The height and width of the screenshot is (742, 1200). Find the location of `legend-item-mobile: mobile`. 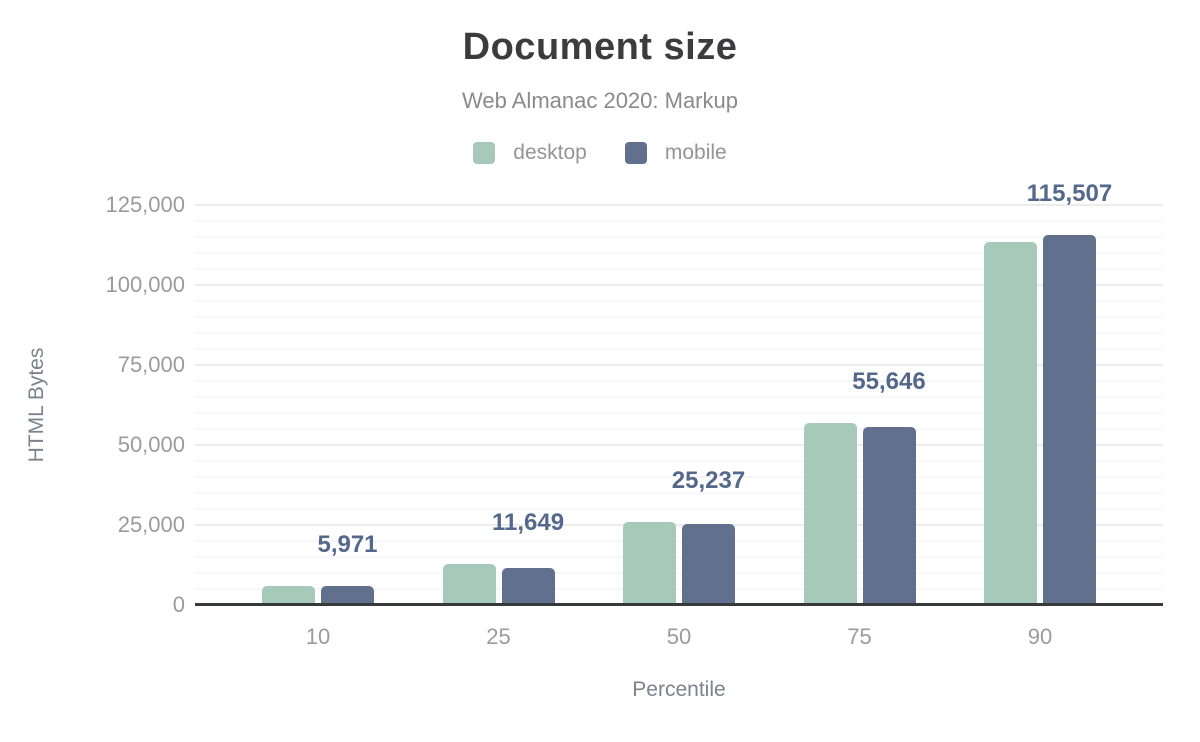

legend-item-mobile: mobile is located at coordinates (675, 153).